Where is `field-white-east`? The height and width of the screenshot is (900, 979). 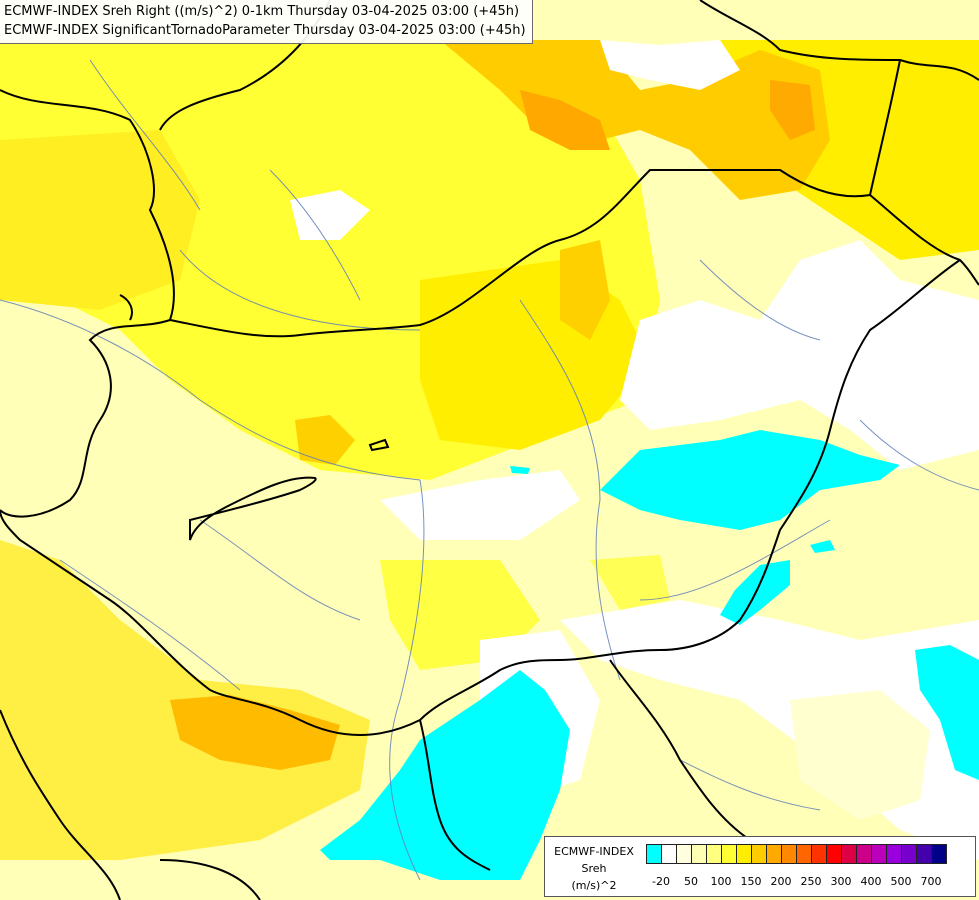
field-white-east is located at coordinates (799, 355).